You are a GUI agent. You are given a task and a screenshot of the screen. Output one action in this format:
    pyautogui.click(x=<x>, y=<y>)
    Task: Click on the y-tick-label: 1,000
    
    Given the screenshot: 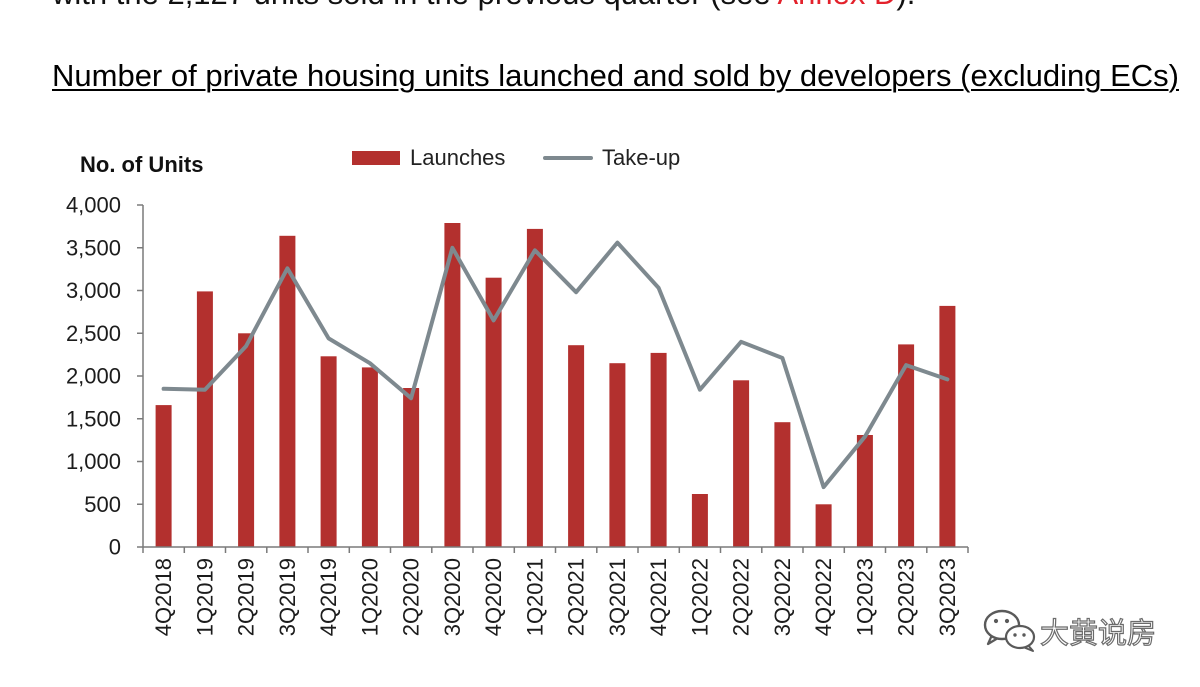 What is the action you would take?
    pyautogui.click(x=93, y=461)
    